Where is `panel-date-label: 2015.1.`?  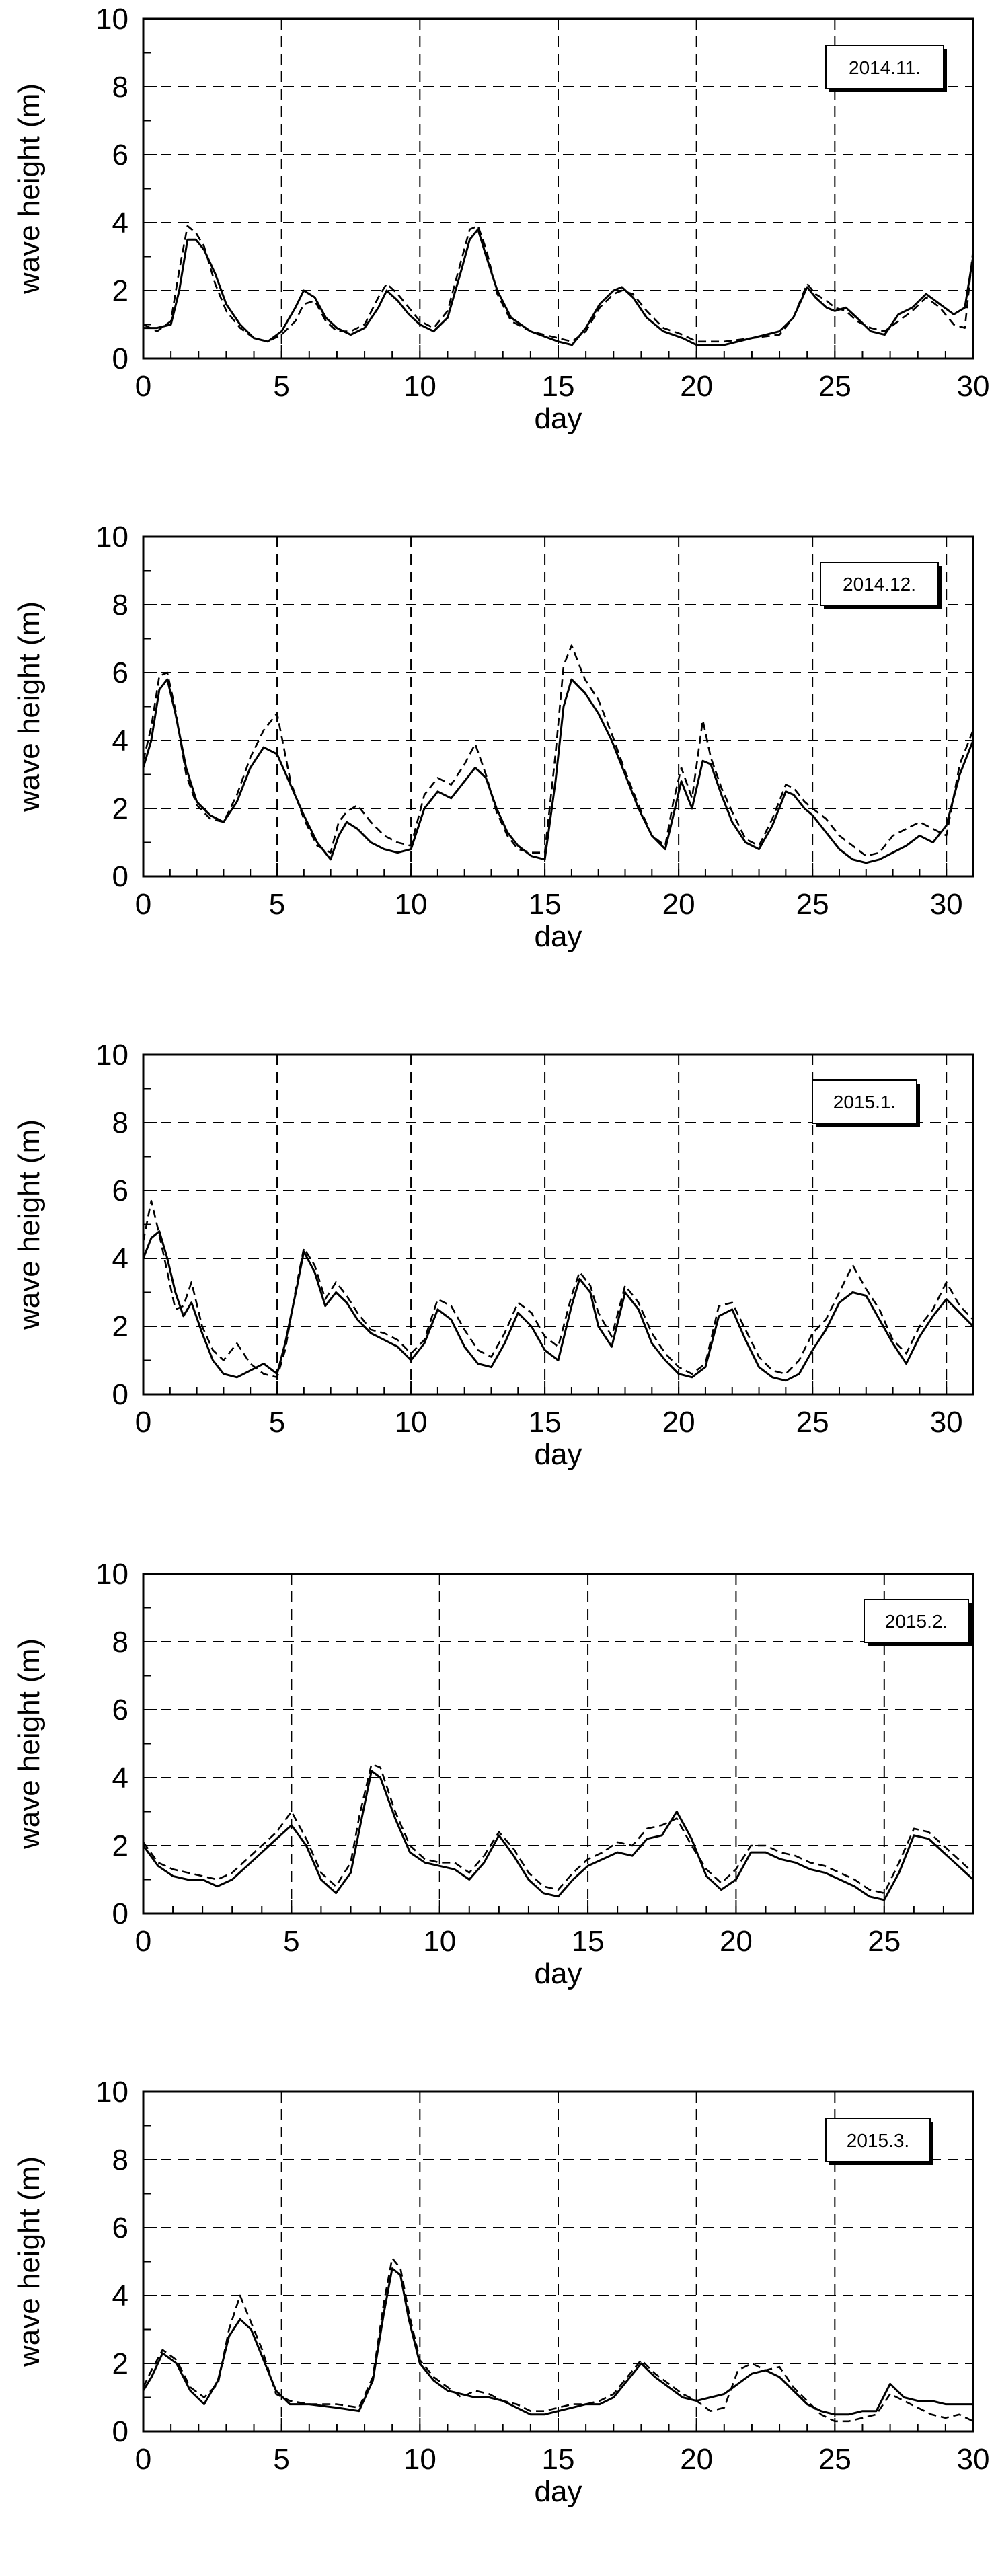
panel-date-label: 2015.1. is located at coordinates (864, 1102).